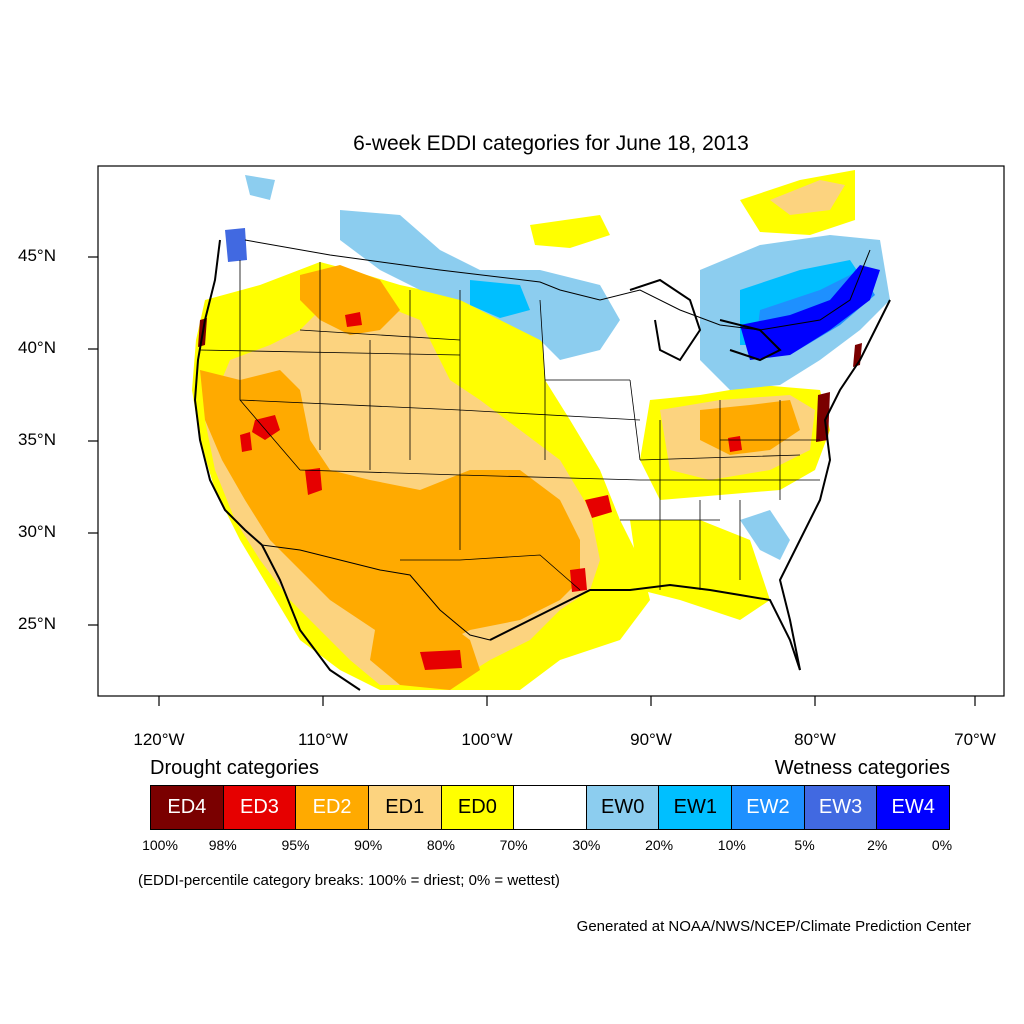  I want to click on legend-category-ew2: EW2, so click(768, 807).